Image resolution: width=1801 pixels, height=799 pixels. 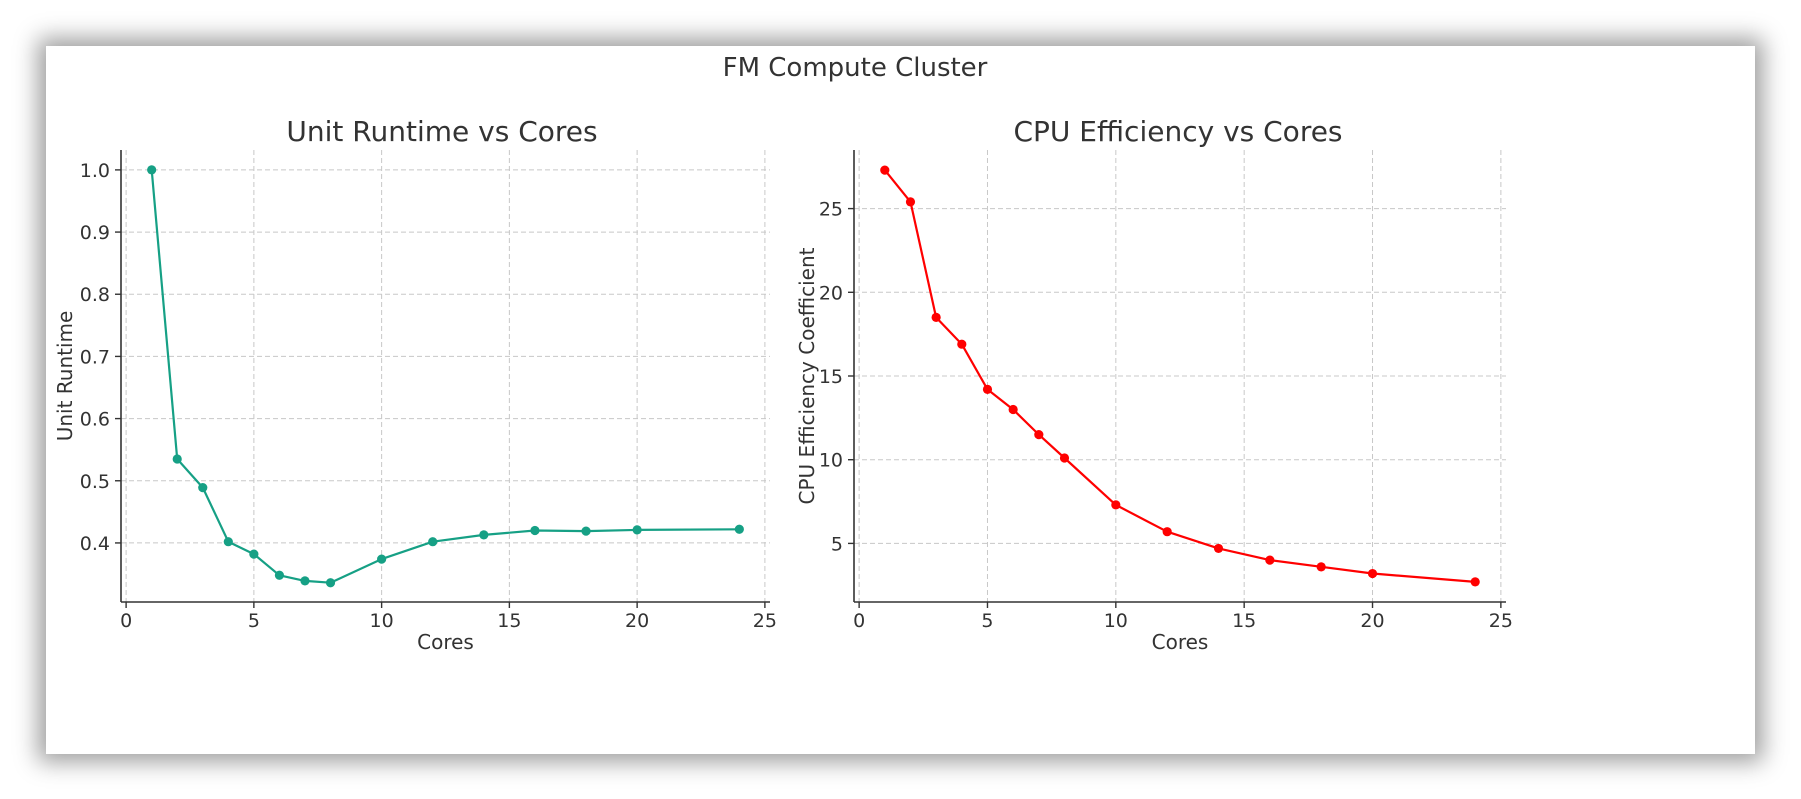 What do you see at coordinates (1177, 131) in the screenshot?
I see `chart-2-title: CPU Efficiency vs Cores` at bounding box center [1177, 131].